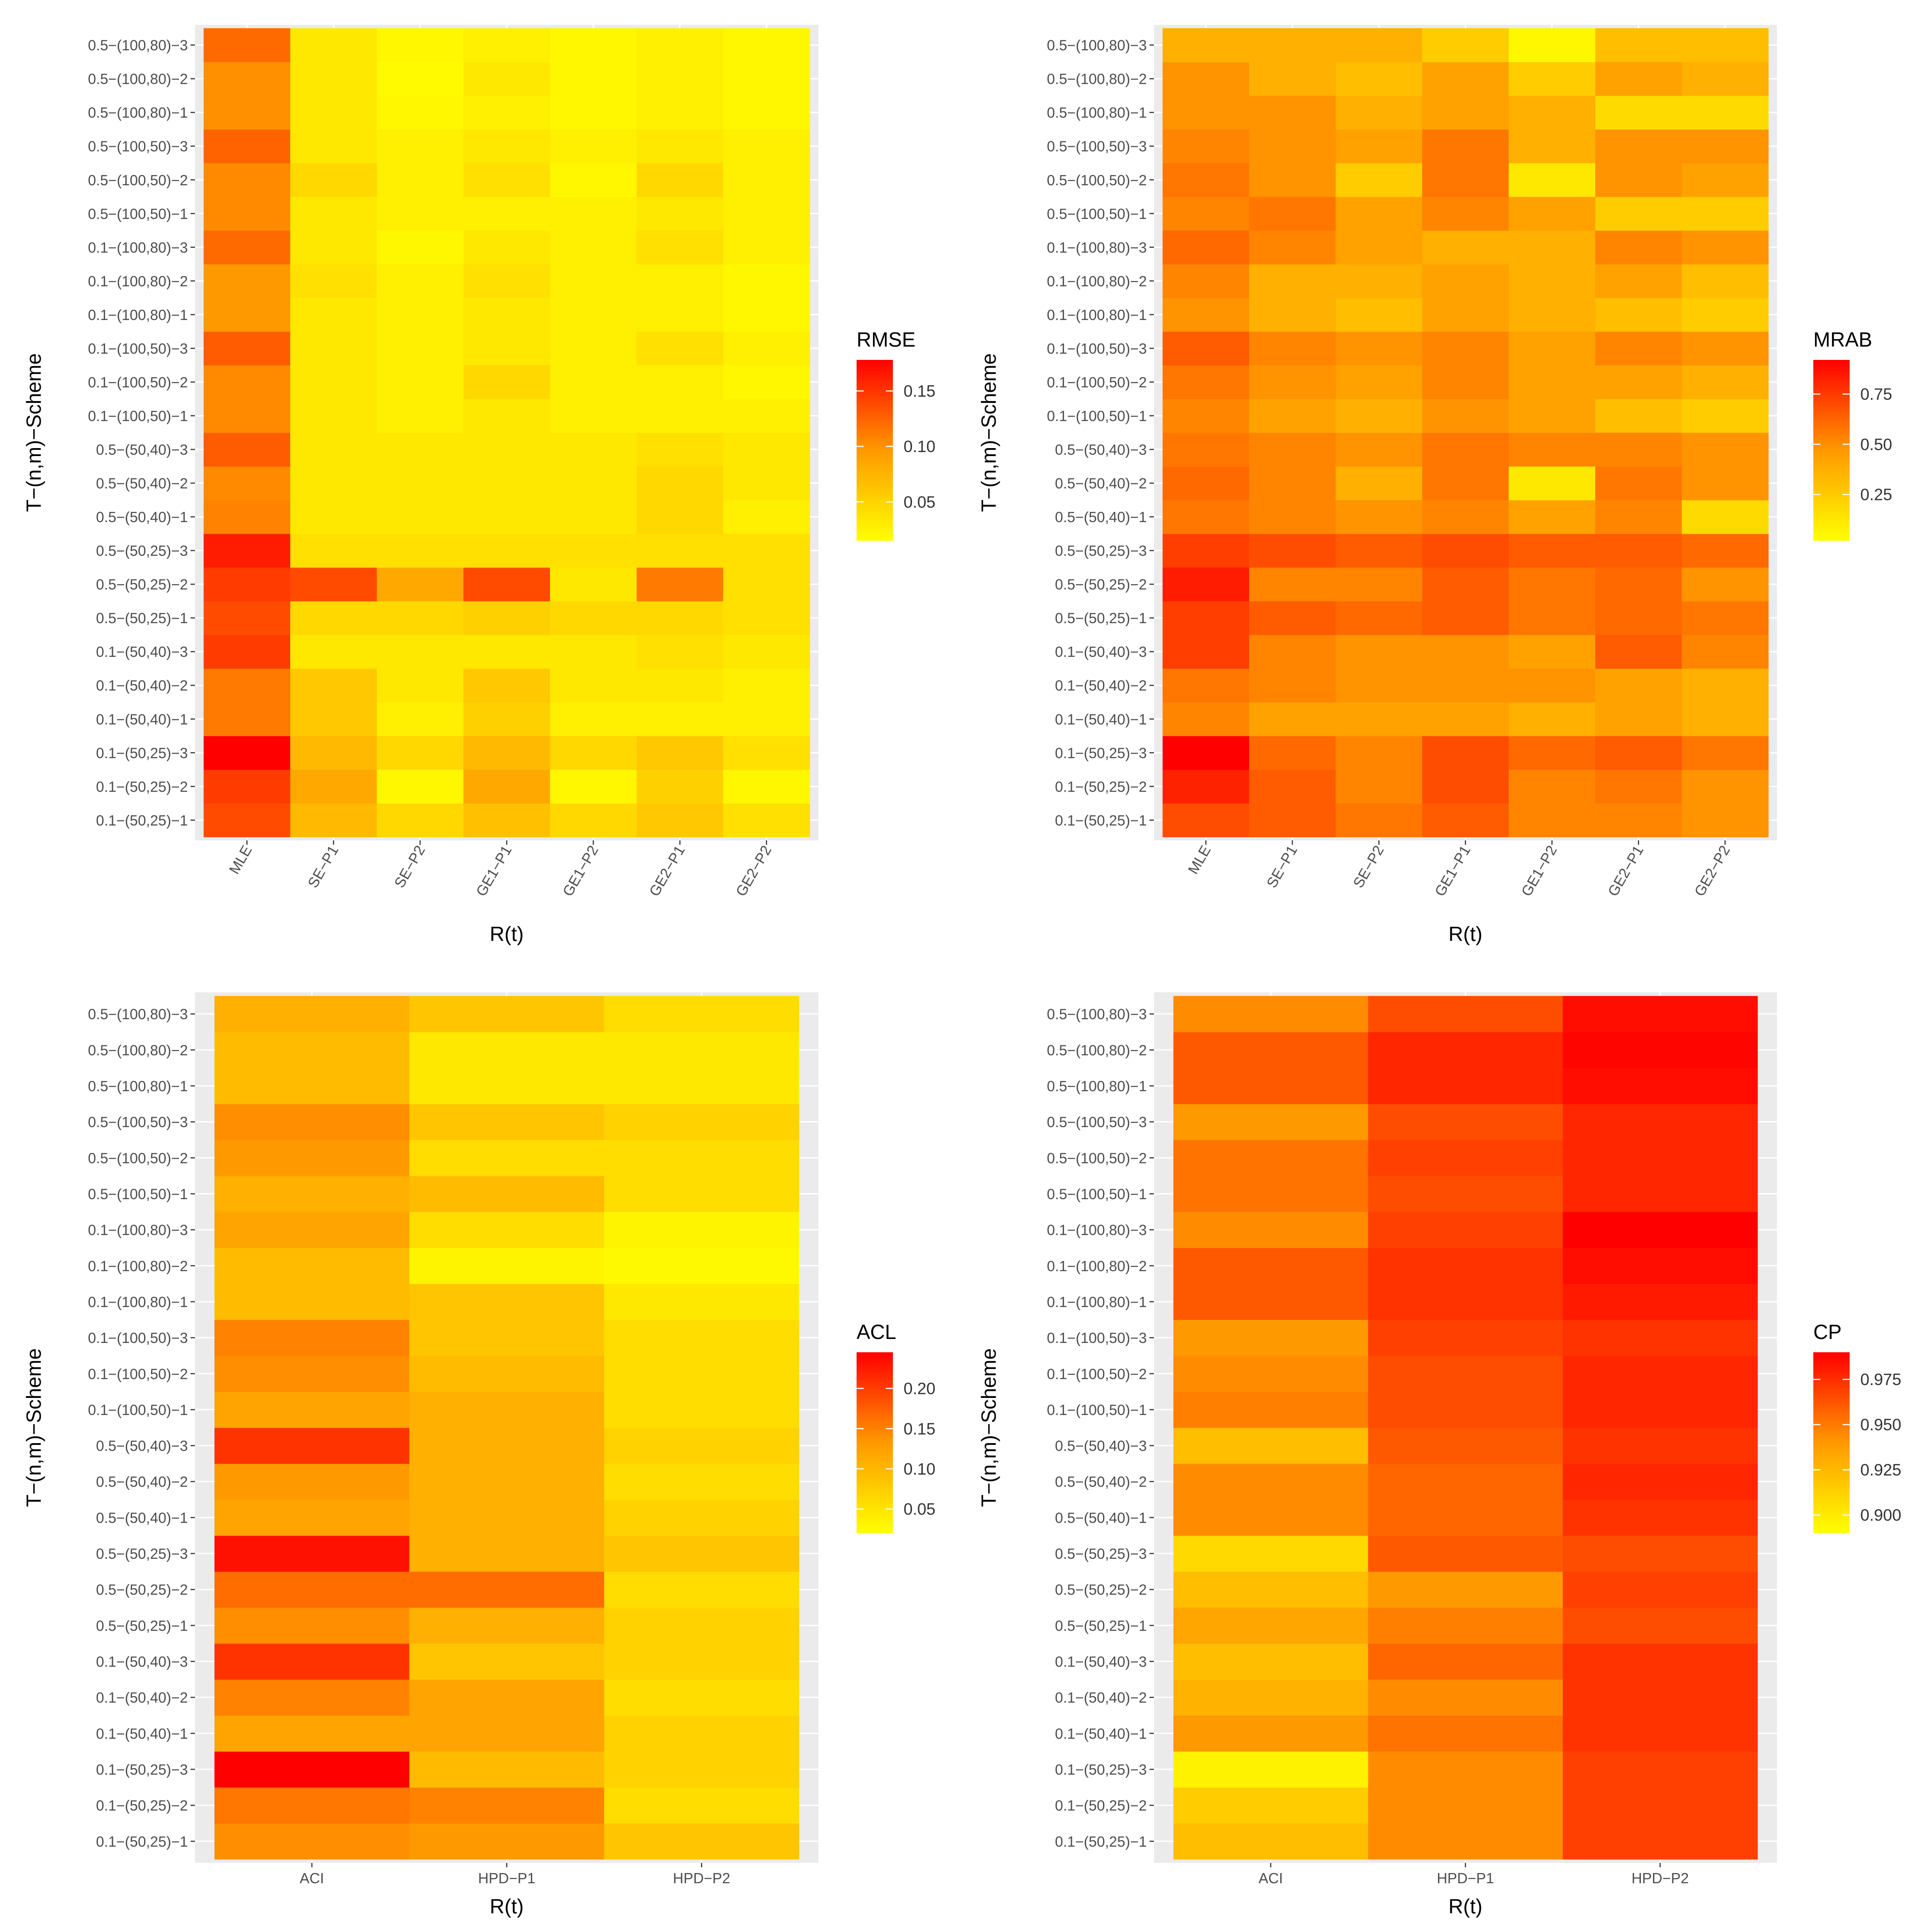 The image size is (1917, 1932). I want to click on y-tick-label: 0.1−(50,40)−1, so click(142, 719).